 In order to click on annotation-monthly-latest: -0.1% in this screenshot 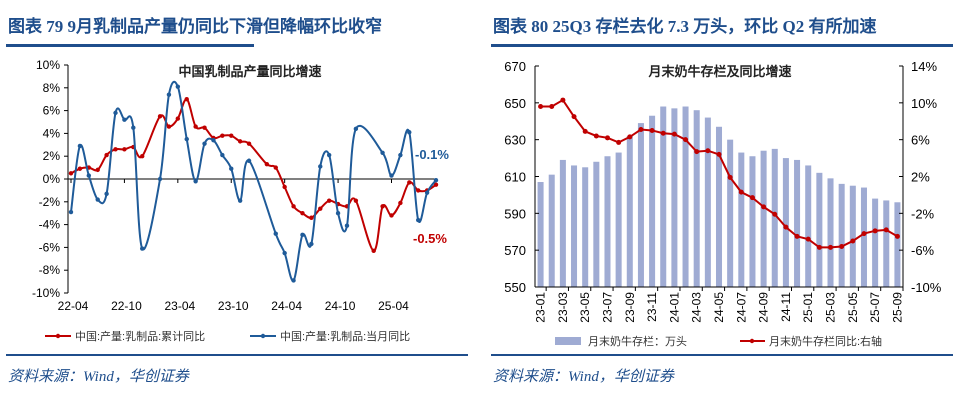, I will do `click(432, 154)`.